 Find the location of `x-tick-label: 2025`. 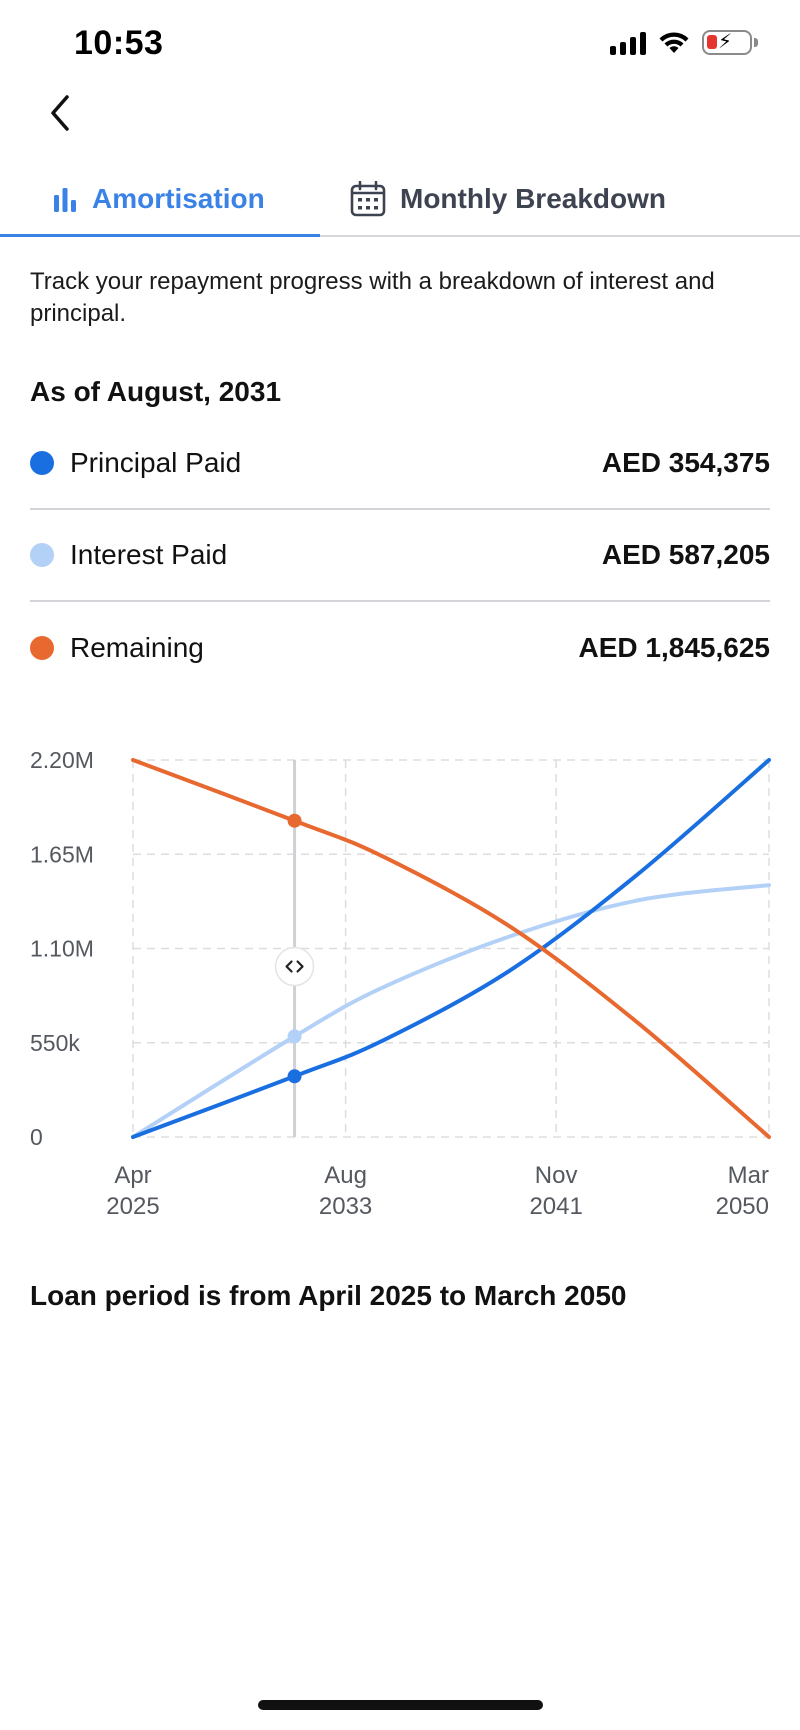

x-tick-label: 2025 is located at coordinates (132, 1206).